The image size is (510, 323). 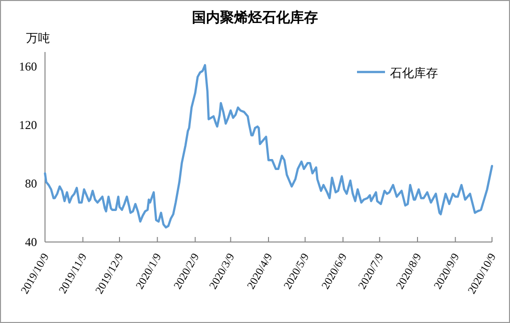 What do you see at coordinates (31, 242) in the screenshot?
I see `y-tick-label: 40` at bounding box center [31, 242].